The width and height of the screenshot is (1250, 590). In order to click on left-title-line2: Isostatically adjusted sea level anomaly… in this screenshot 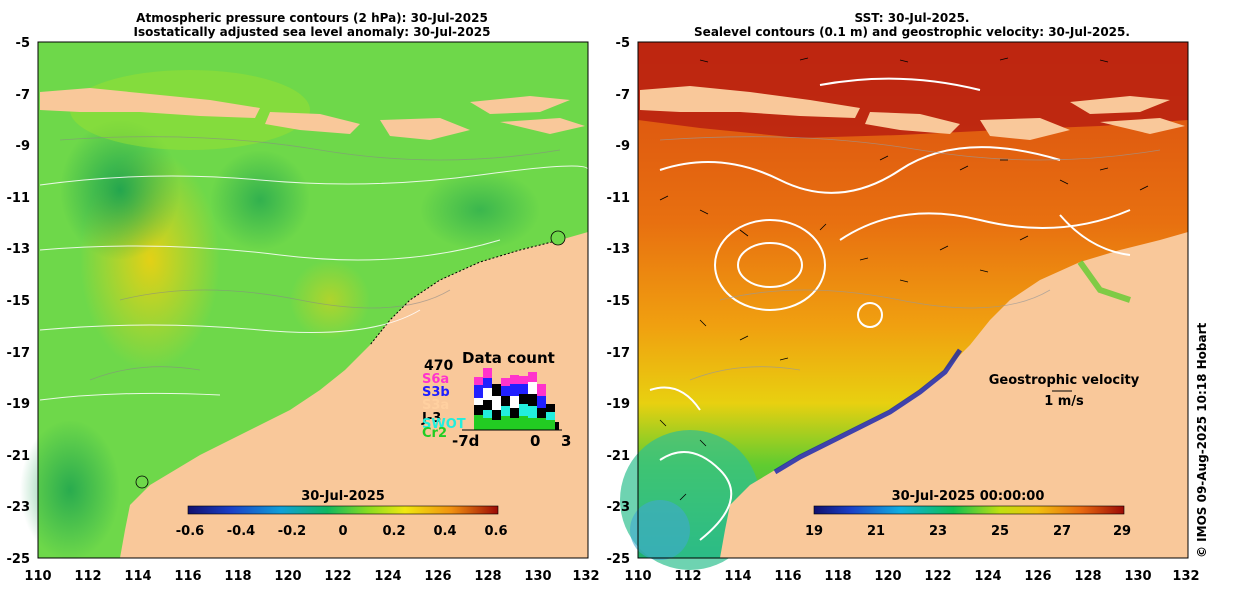, I will do `click(312, 32)`.